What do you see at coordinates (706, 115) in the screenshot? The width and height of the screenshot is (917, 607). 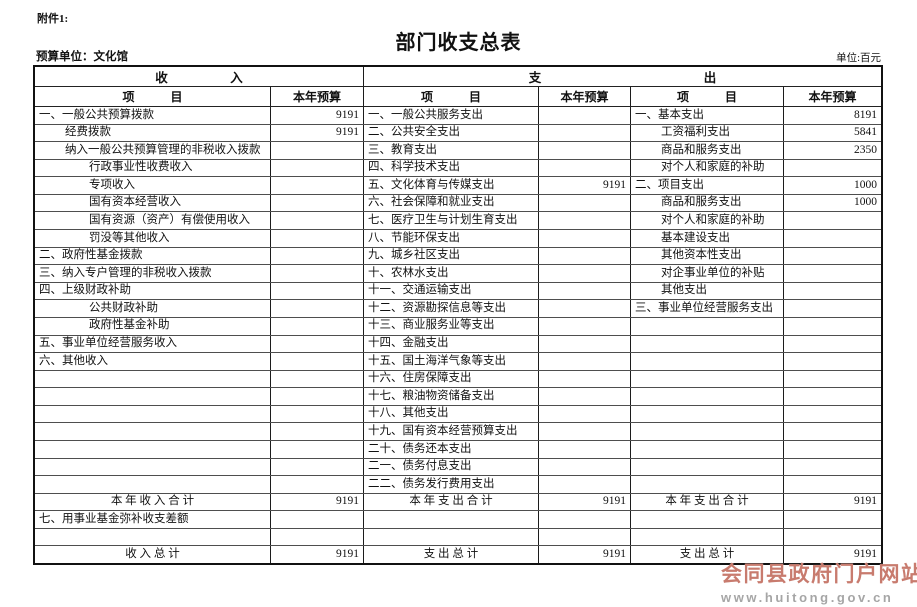 I see `econ-item-cell: 一、基本支出` at bounding box center [706, 115].